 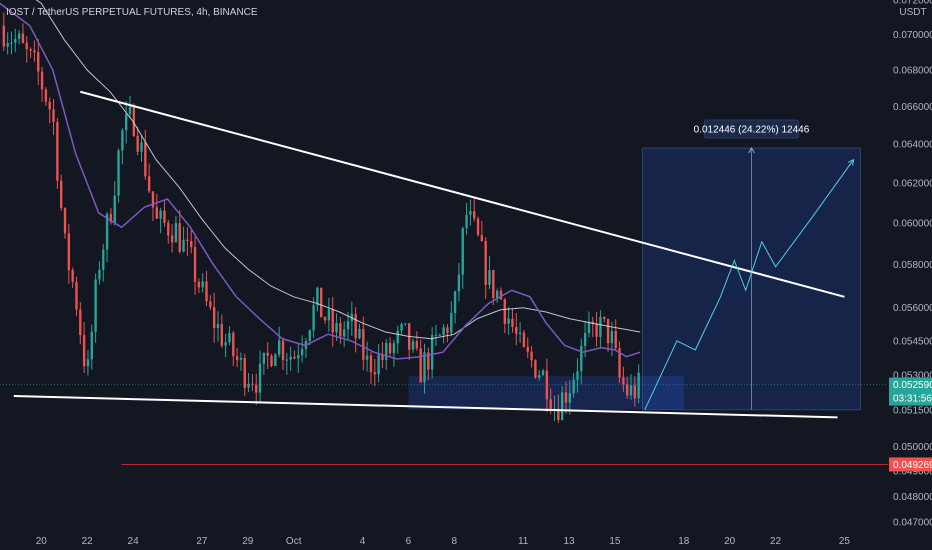 I want to click on lower-trendline, so click(x=425, y=407).